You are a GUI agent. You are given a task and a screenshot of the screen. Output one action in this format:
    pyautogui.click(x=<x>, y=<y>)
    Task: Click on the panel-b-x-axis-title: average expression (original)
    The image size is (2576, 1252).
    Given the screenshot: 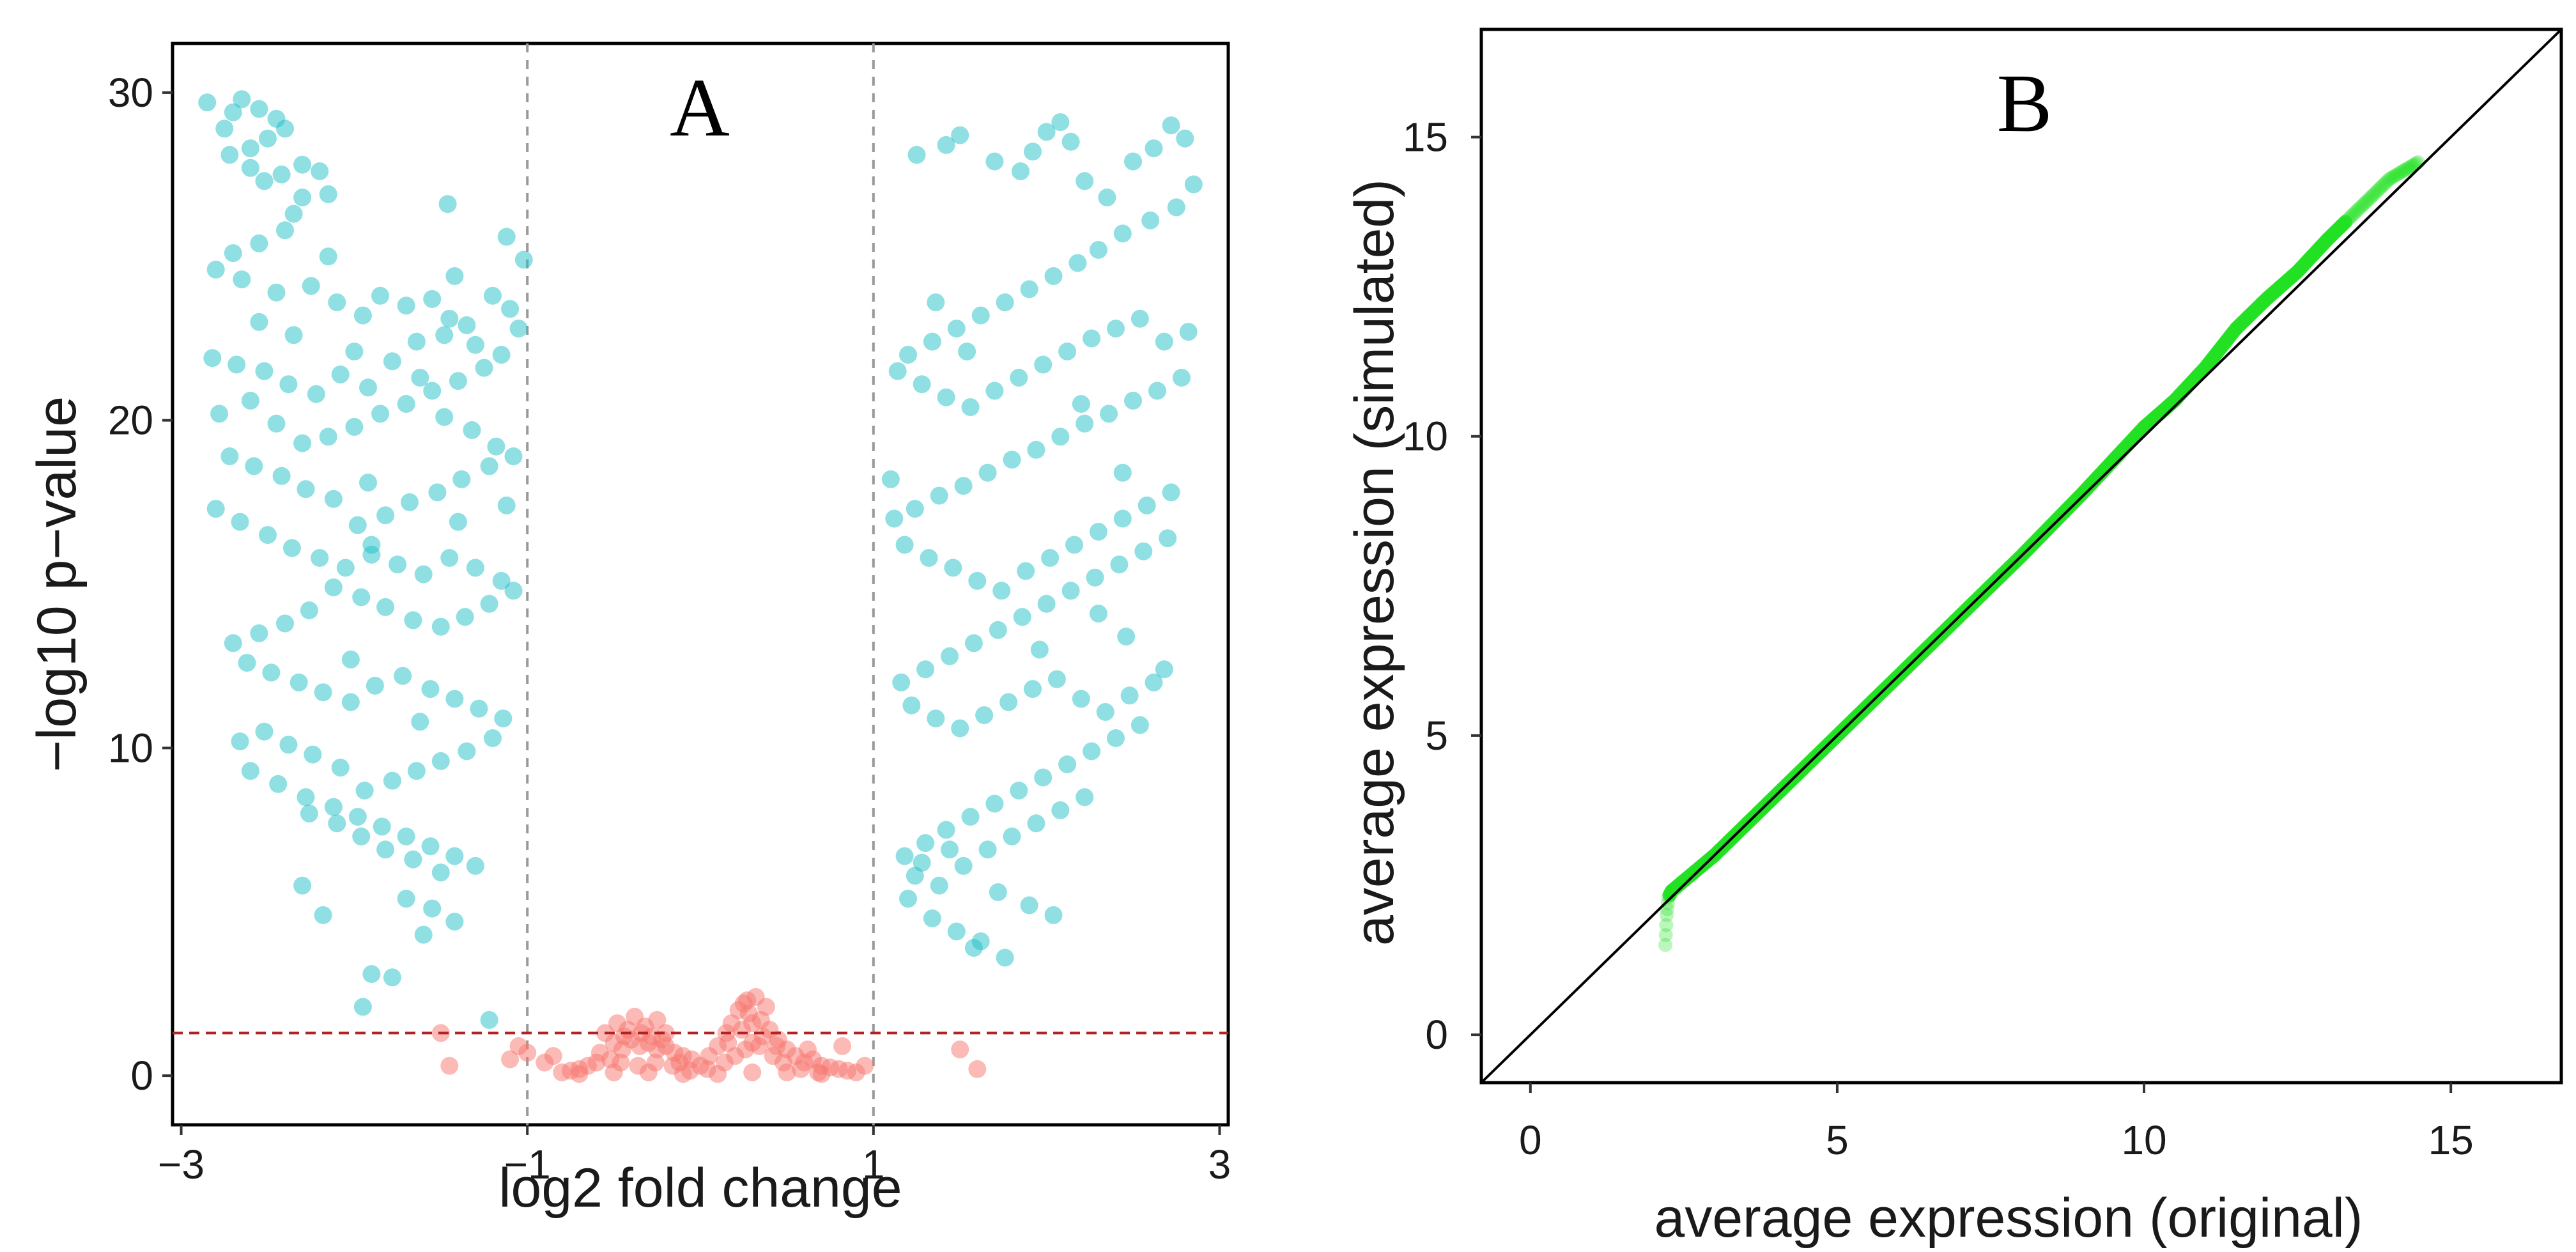 What is the action you would take?
    pyautogui.click(x=2008, y=1218)
    